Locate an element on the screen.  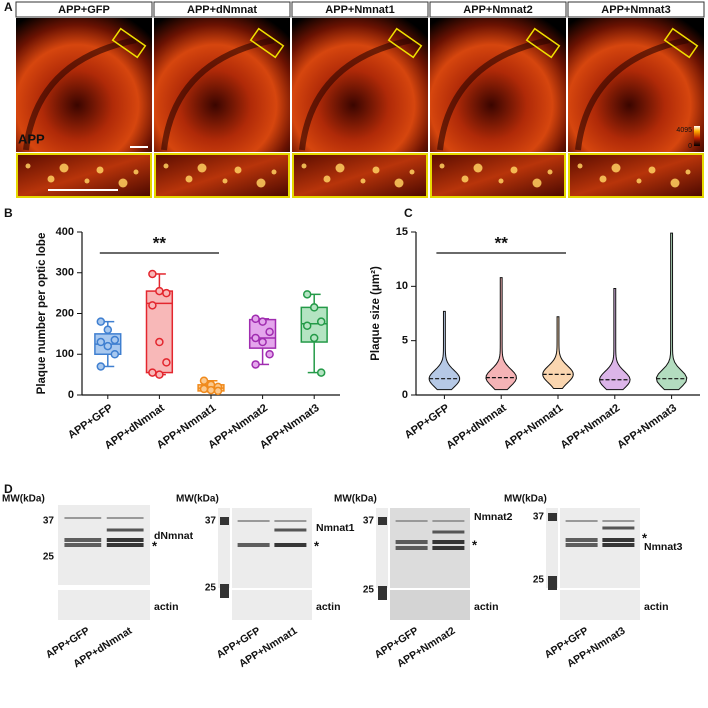
x-tick-label: APP+dNmnat is located at coordinates (476, 427).